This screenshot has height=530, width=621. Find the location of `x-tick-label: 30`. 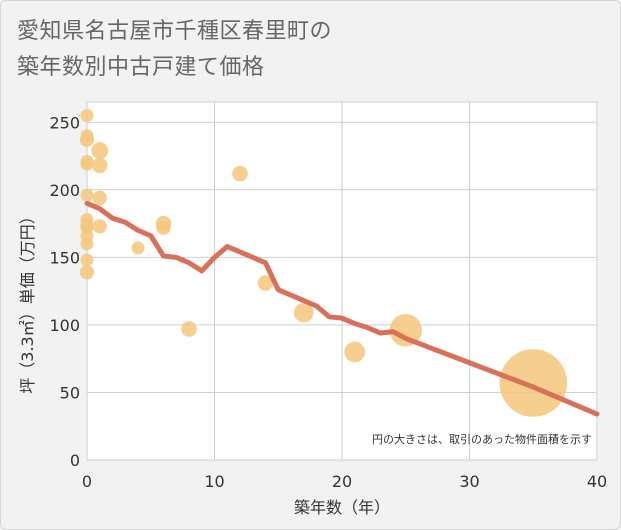

x-tick-label: 30 is located at coordinates (469, 481).